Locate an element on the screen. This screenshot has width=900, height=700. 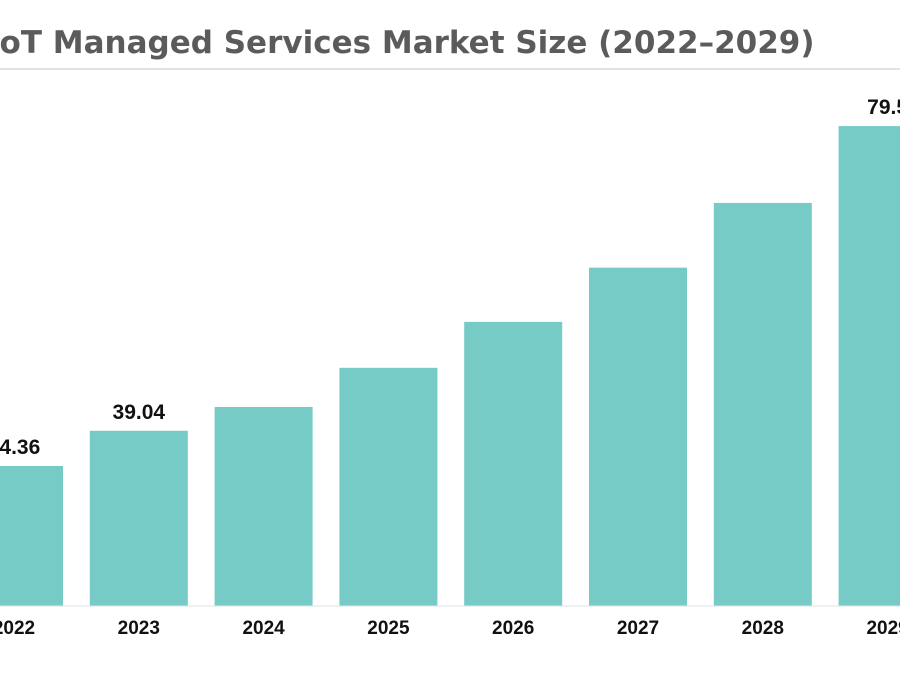
bar-2026 is located at coordinates (513, 463).